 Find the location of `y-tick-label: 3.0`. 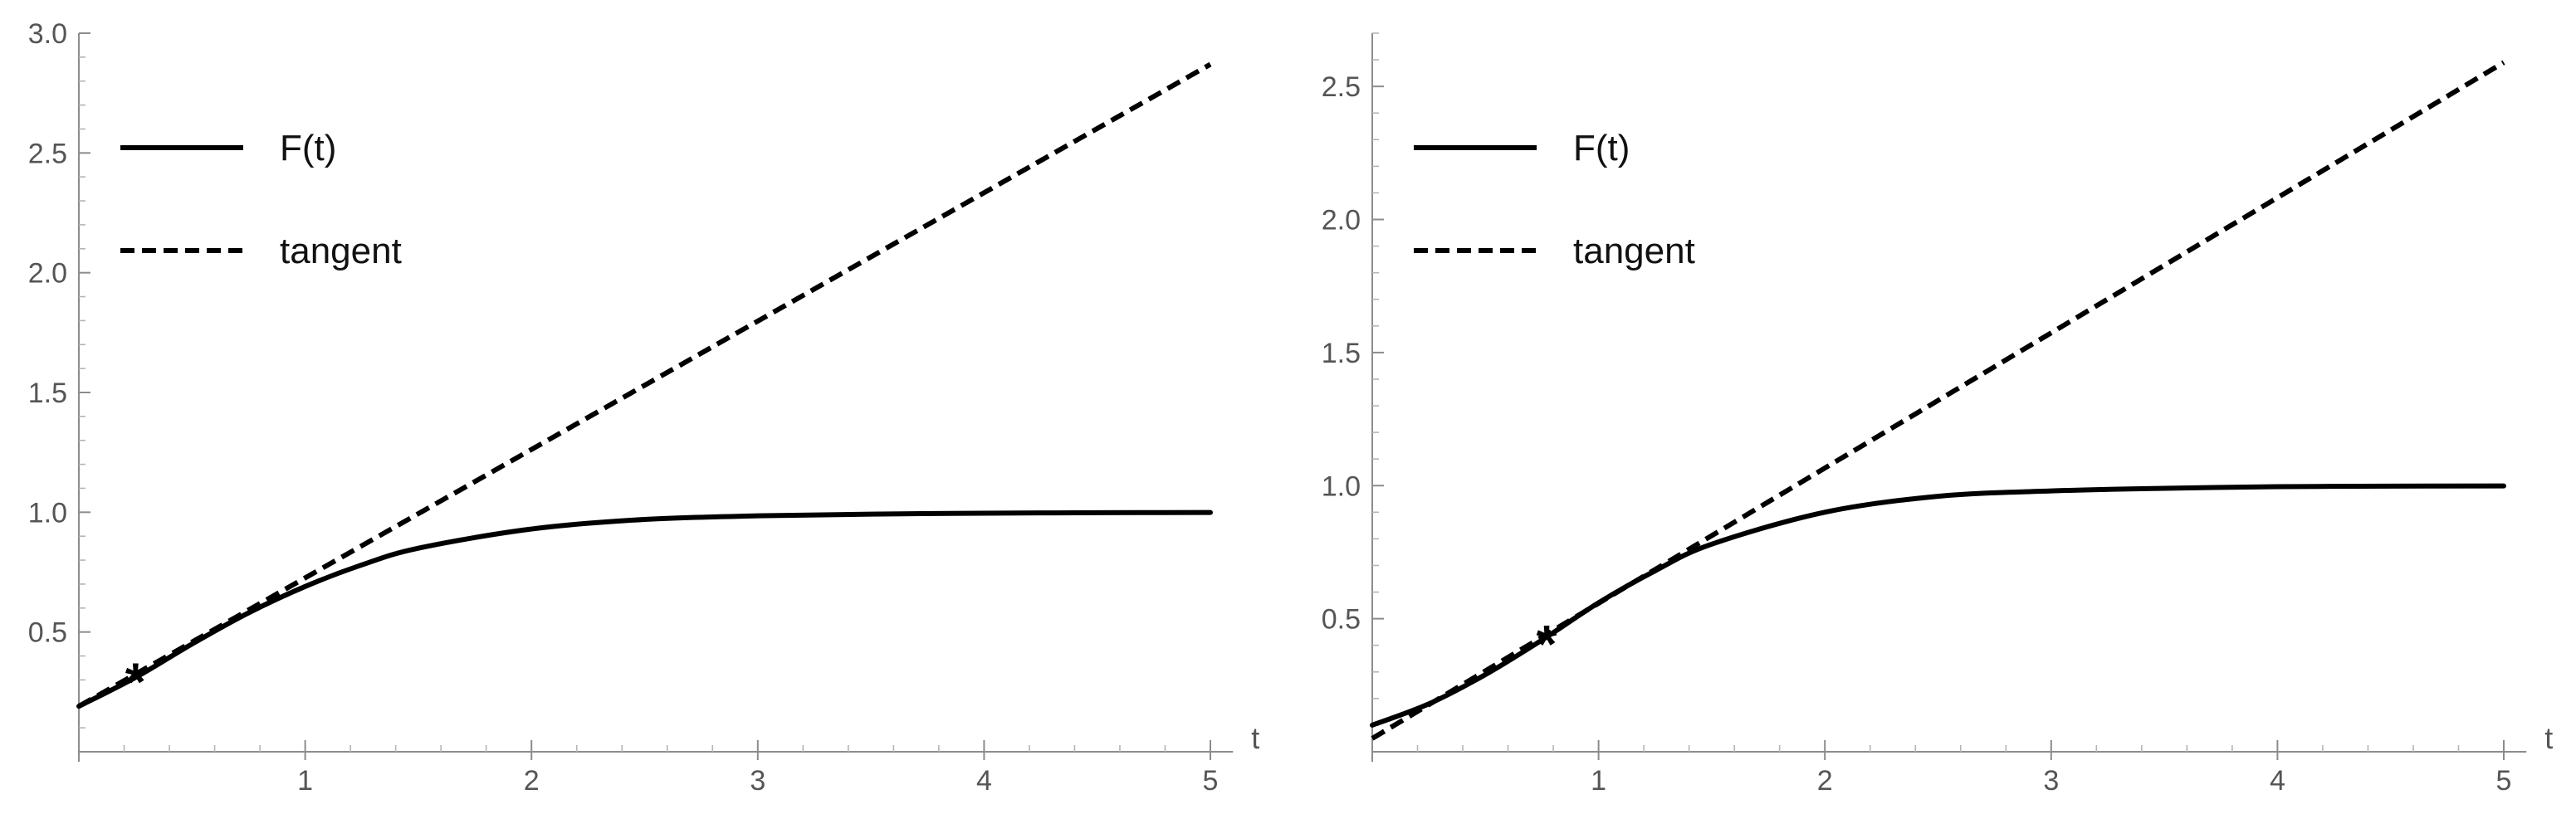

y-tick-label: 3.0 is located at coordinates (47, 34).